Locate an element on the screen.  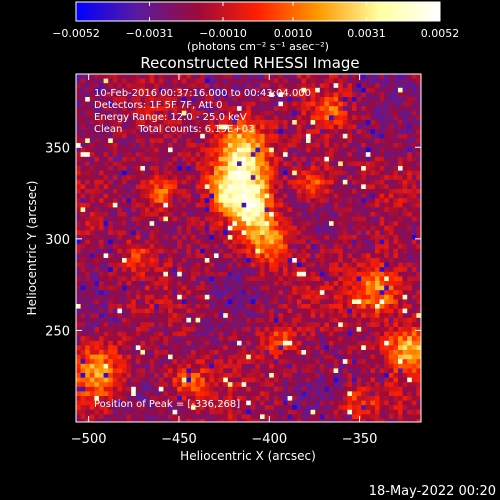
colorbar-scale is located at coordinates (258, 11).